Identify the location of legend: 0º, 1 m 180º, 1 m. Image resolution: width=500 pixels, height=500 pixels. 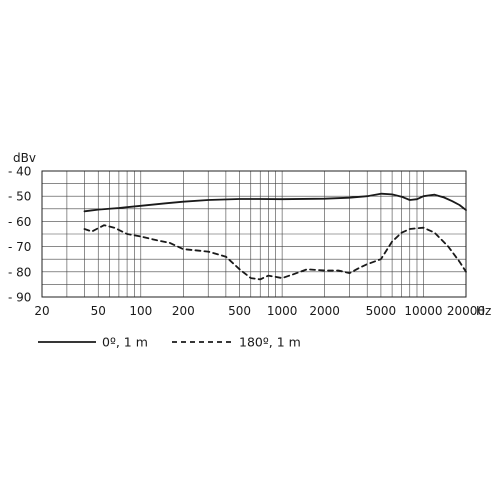
(169, 342).